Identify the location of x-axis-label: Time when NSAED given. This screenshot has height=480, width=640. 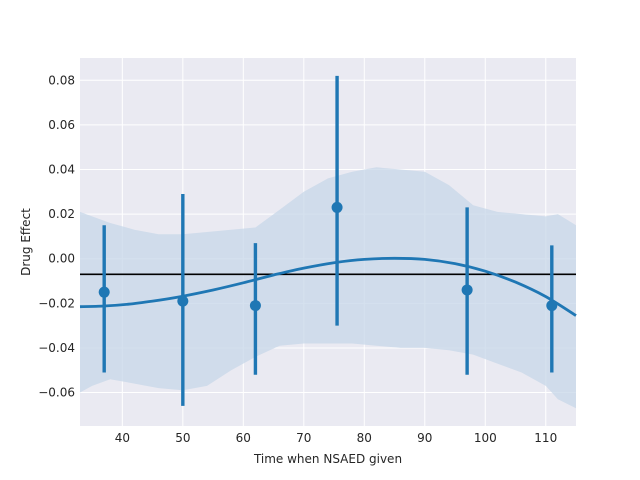
(327, 459).